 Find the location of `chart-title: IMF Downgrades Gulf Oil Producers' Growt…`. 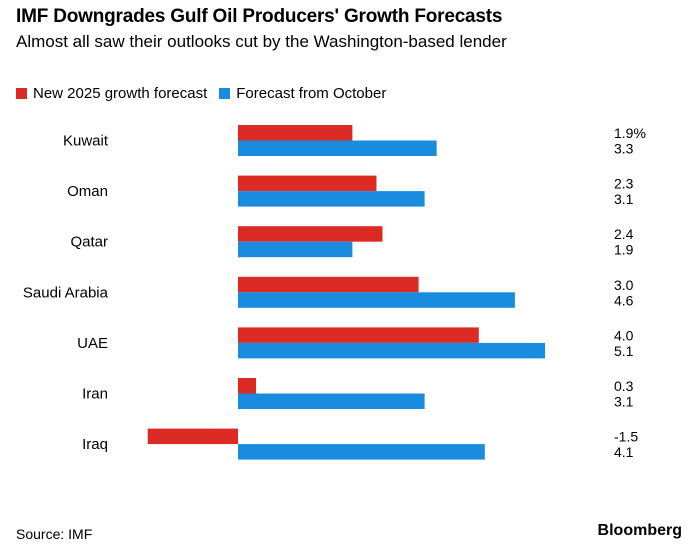

chart-title: IMF Downgrades Gulf Oil Producers' Growt… is located at coordinates (259, 16).